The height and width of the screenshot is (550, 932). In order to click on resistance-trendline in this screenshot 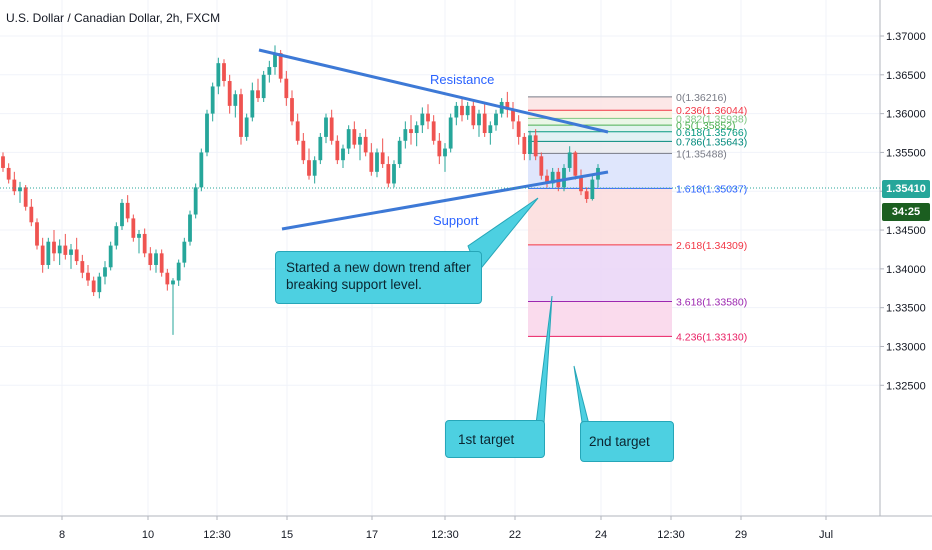, I will do `click(433, 91)`.